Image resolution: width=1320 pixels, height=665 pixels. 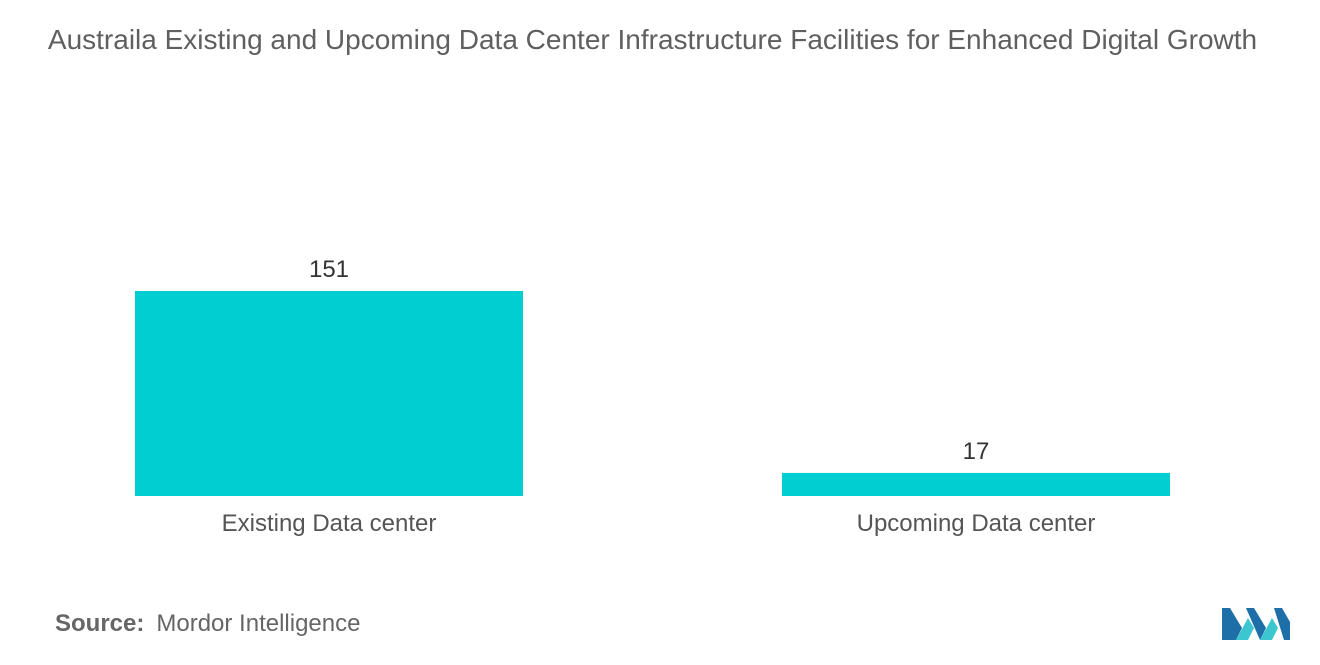 What do you see at coordinates (976, 523) in the screenshot?
I see `category-label-1: Upcoming Data center` at bounding box center [976, 523].